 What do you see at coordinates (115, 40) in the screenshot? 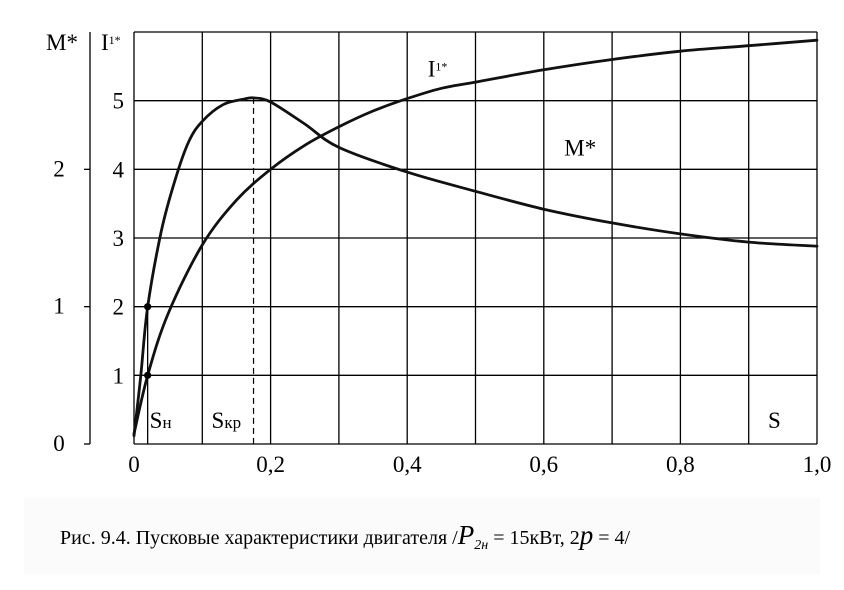
I see `i-axis-label-sub: 1*` at bounding box center [115, 40].